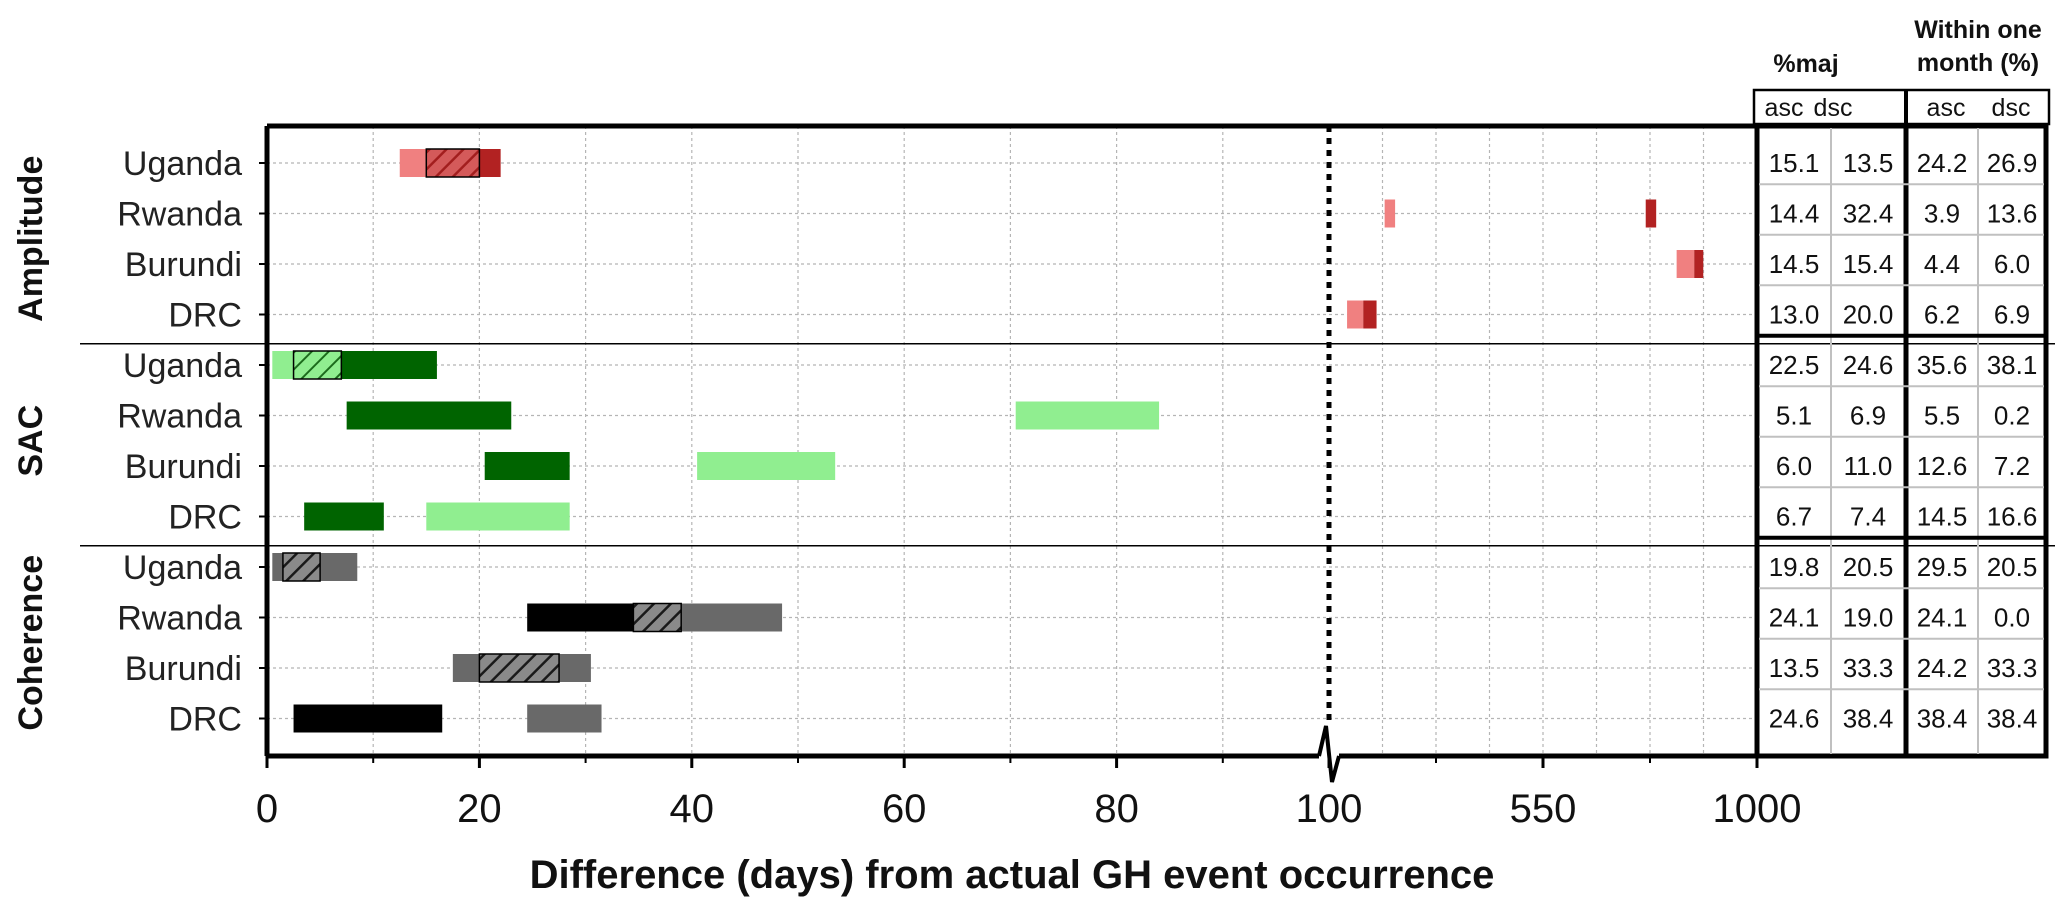  I want to click on table-cell: 0.0, so click(2012, 618).